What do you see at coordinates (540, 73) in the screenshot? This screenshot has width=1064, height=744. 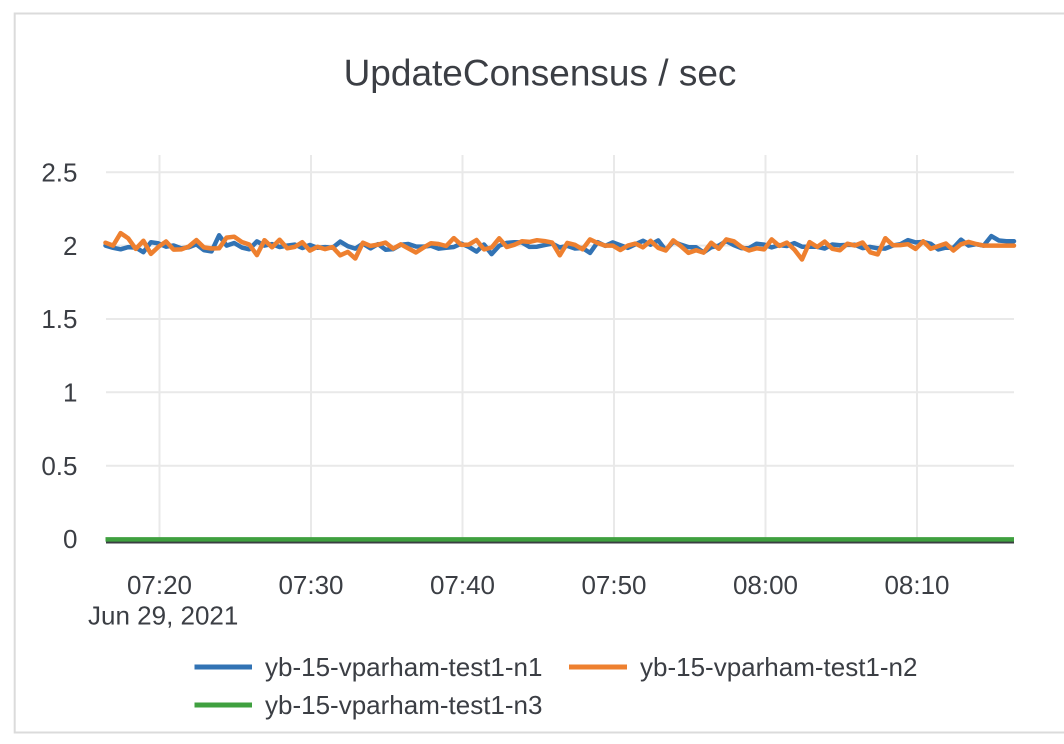 I see `svg-text: UpdateConsensus / sec` at bounding box center [540, 73].